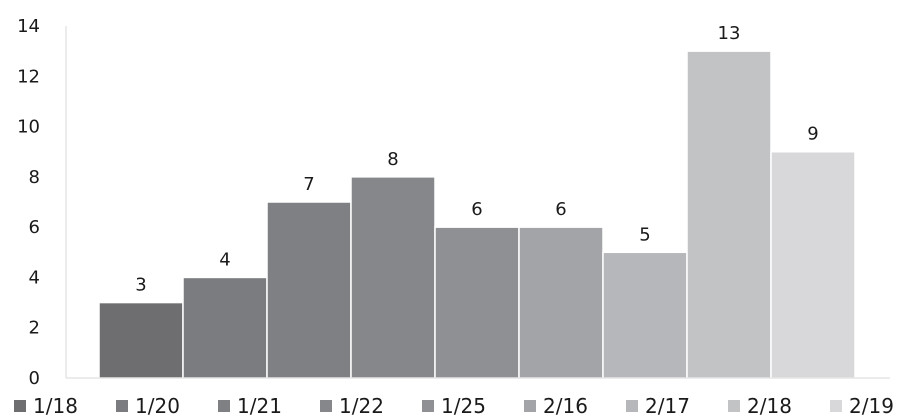 Image resolution: width=919 pixels, height=418 pixels. I want to click on y-tick-label: 2, so click(34, 328).